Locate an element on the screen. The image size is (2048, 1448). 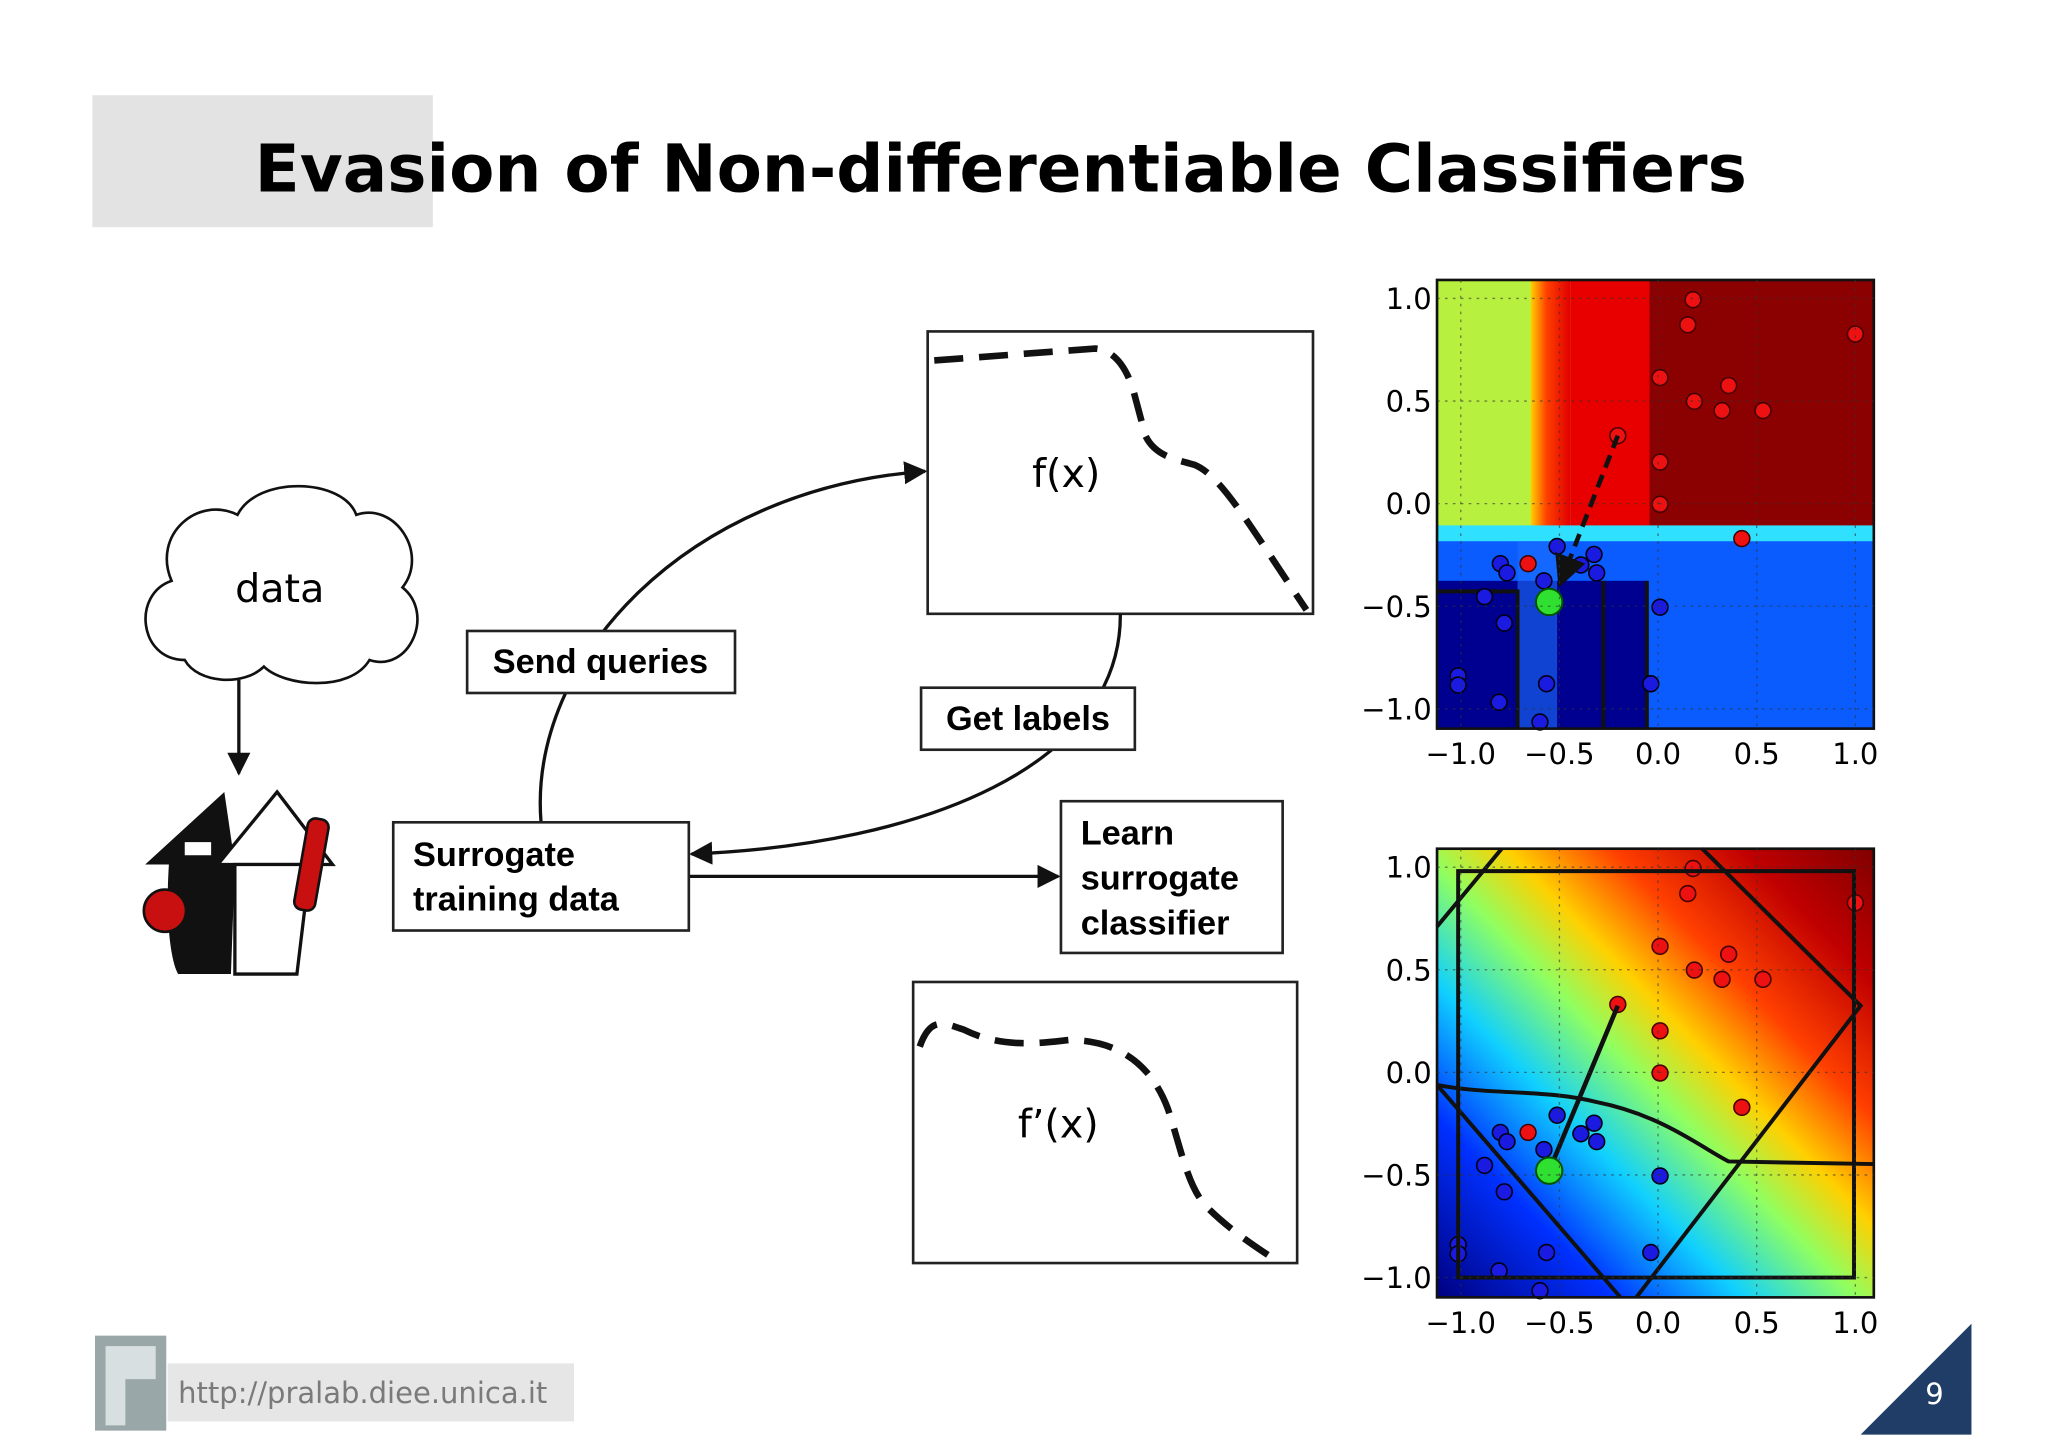
send-queries-box is located at coordinates (601, 662).